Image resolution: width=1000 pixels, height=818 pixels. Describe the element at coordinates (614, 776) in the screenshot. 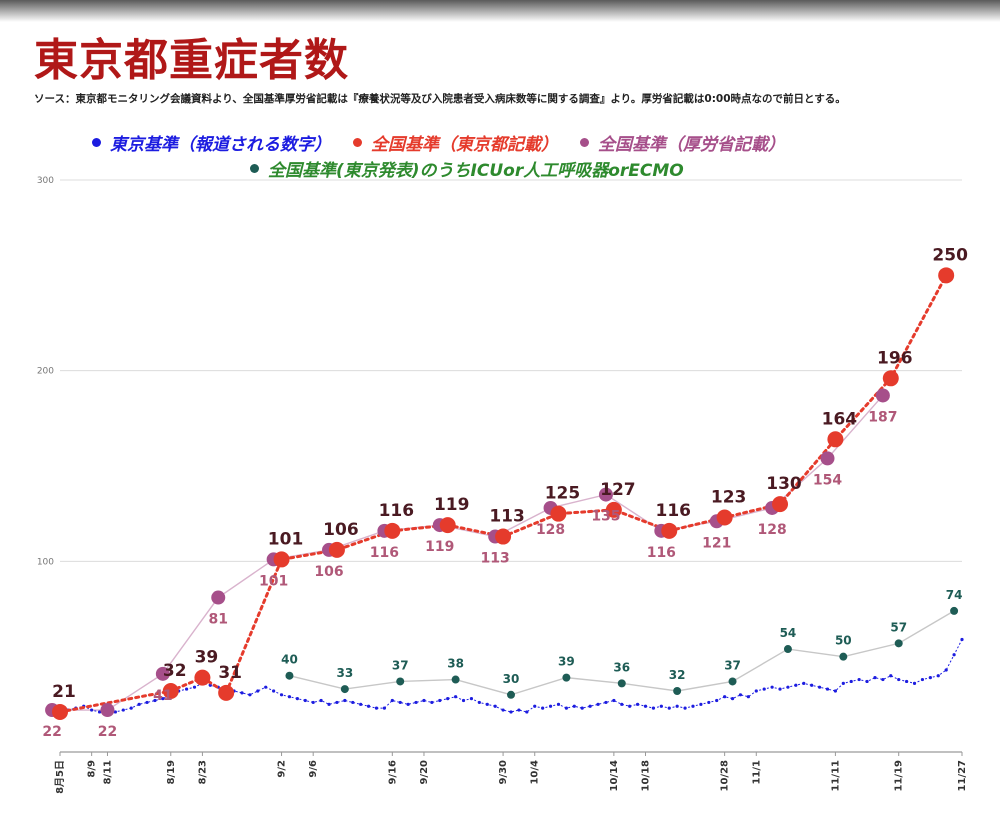

I see `x-tick-label: 10/14` at that location.